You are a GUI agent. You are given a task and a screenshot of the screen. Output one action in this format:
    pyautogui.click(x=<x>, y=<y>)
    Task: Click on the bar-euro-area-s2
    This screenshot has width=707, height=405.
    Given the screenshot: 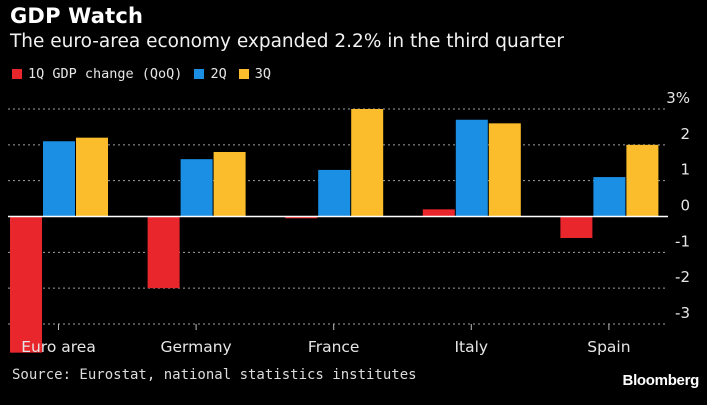 What is the action you would take?
    pyautogui.click(x=59, y=179)
    